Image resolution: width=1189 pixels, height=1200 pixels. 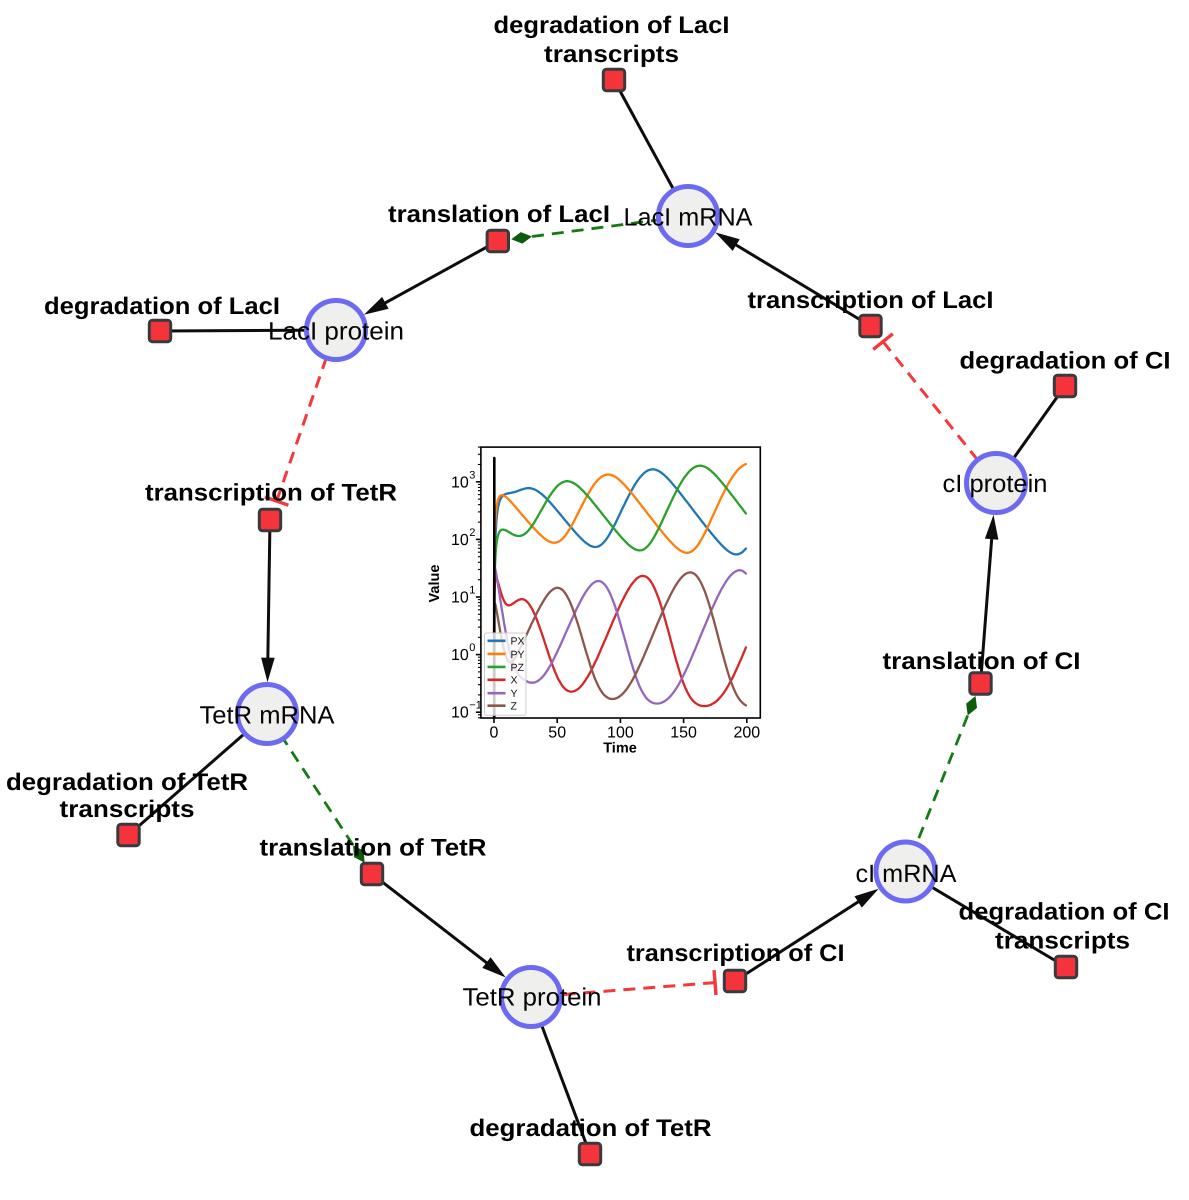 I want to click on svg-text: translation of TetR, so click(x=373, y=848).